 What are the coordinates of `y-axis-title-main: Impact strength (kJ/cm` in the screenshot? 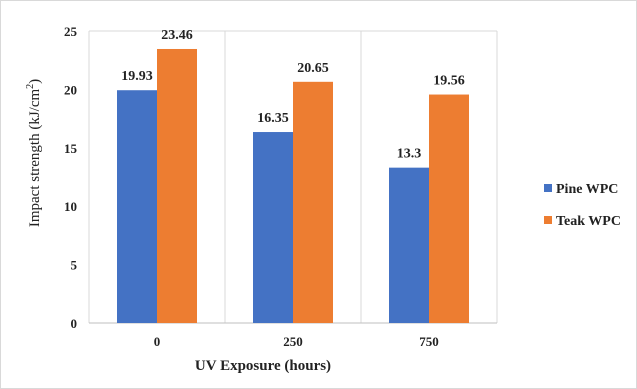 It's located at (35, 158).